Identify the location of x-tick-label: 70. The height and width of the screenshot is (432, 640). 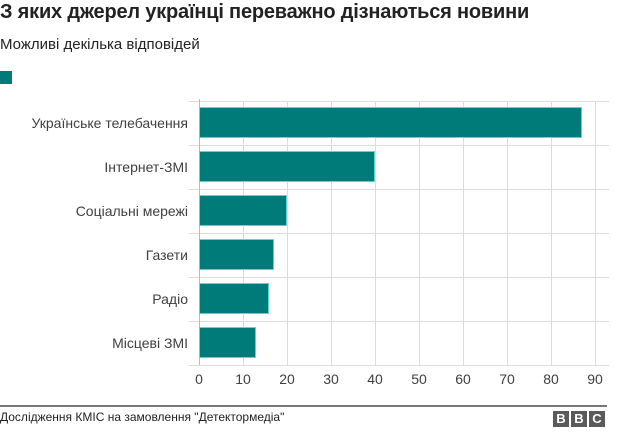
(507, 379).